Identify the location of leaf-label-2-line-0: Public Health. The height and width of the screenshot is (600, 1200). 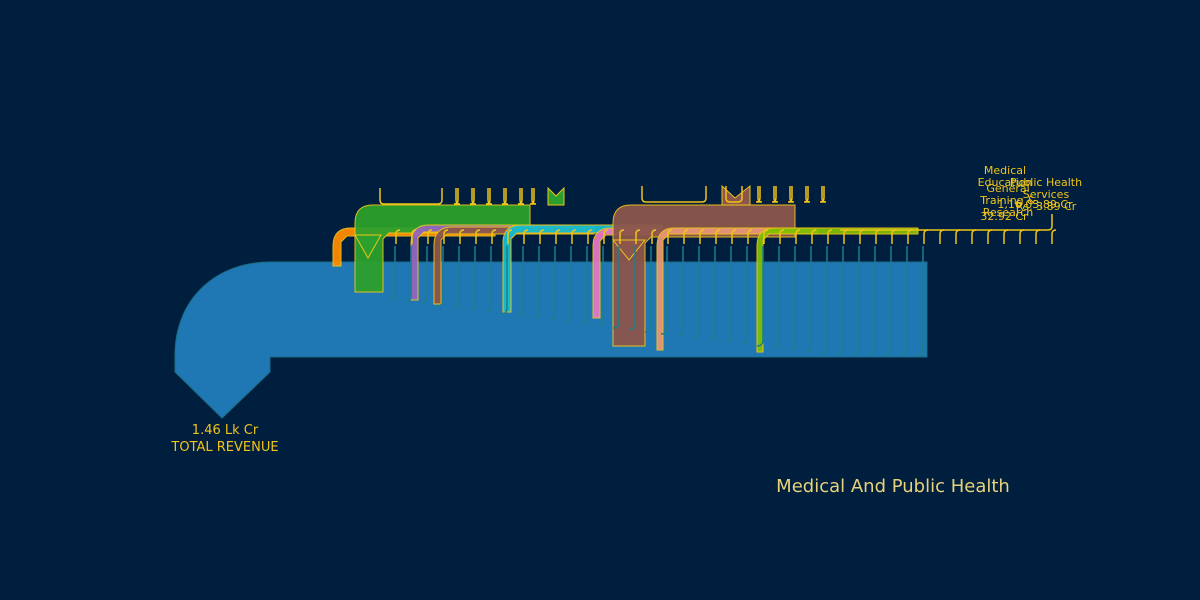
(1046, 182).